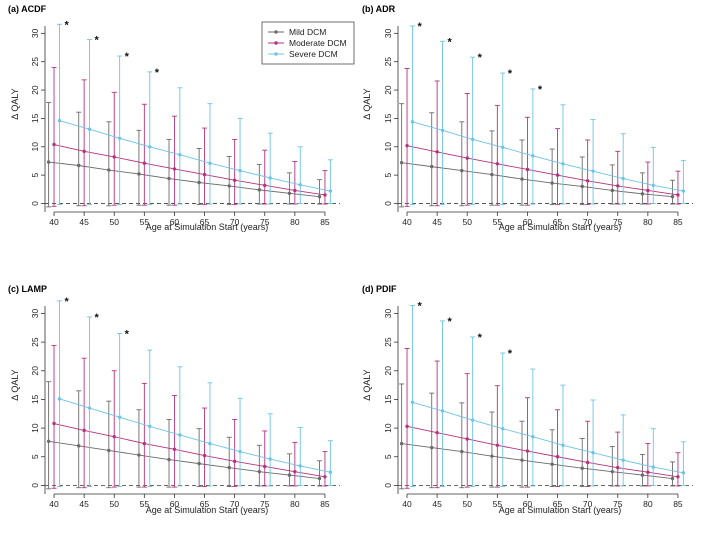 The height and width of the screenshot is (536, 707). What do you see at coordinates (276, 43) in the screenshot?
I see `legend-marker-moderate` at bounding box center [276, 43].